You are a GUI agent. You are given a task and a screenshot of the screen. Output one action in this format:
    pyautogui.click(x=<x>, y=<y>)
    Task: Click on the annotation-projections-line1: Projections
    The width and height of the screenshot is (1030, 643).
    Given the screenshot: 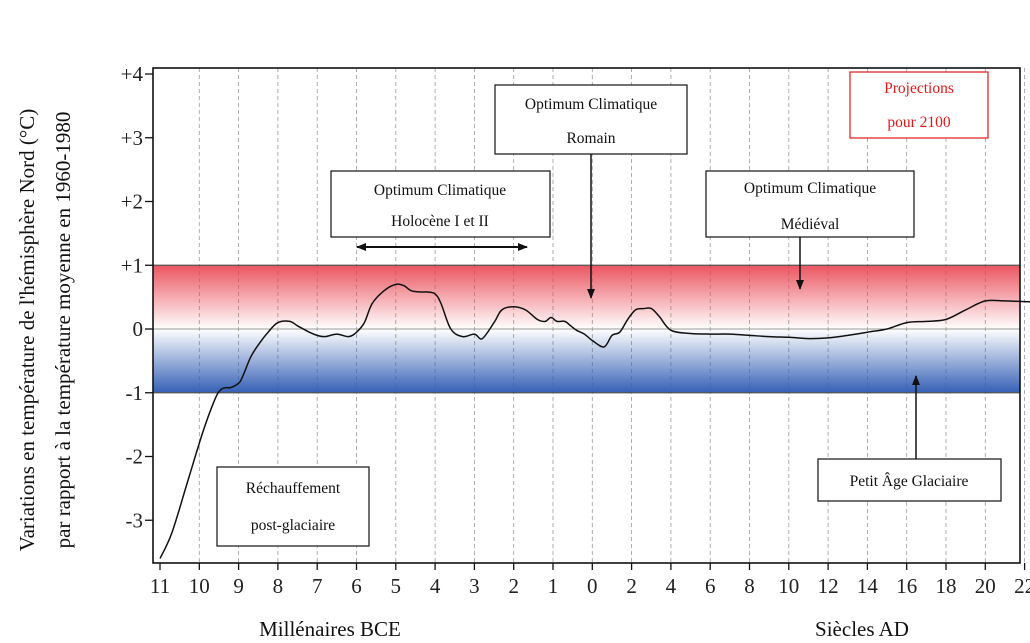 What is the action you would take?
    pyautogui.click(x=919, y=88)
    